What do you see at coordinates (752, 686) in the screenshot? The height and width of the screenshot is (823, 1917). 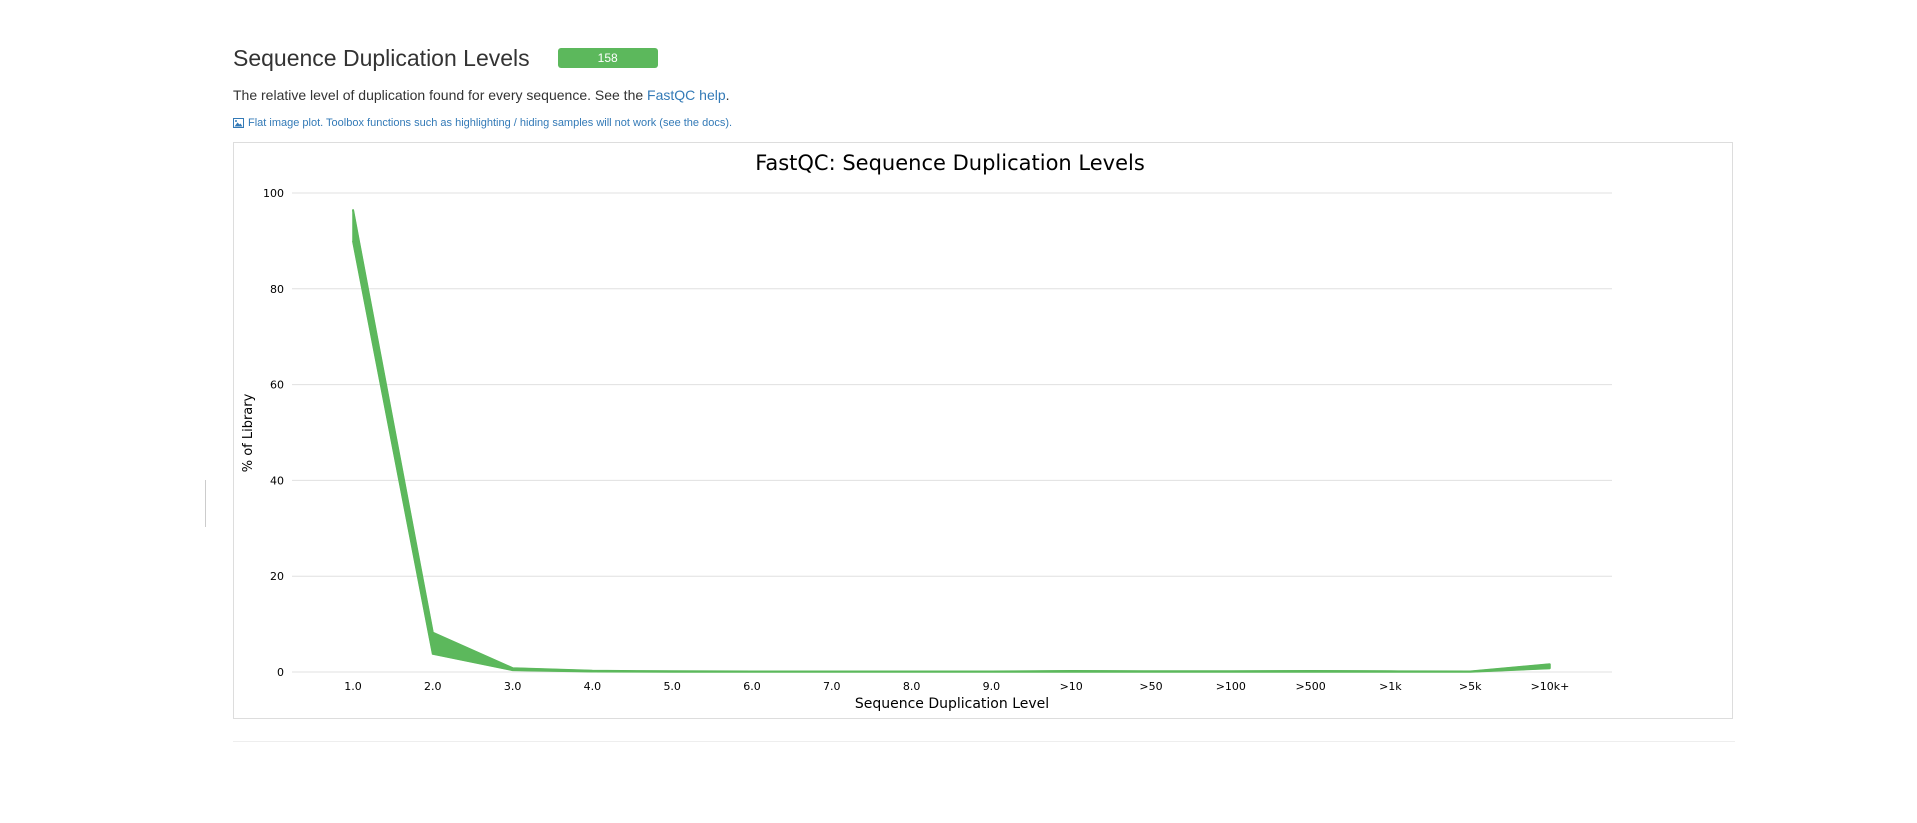 I see `x-tick-label: 6.0` at bounding box center [752, 686].